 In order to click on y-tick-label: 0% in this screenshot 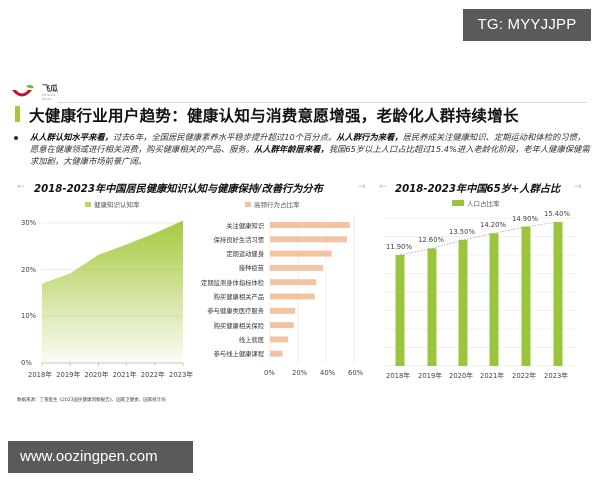, I will do `click(26, 363)`.